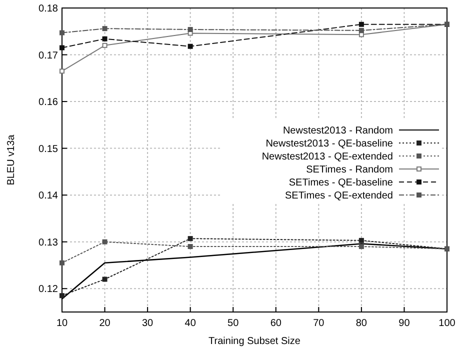 The height and width of the screenshot is (350, 459). Describe the element at coordinates (148, 323) in the screenshot. I see `x-tick-label: 30` at that location.